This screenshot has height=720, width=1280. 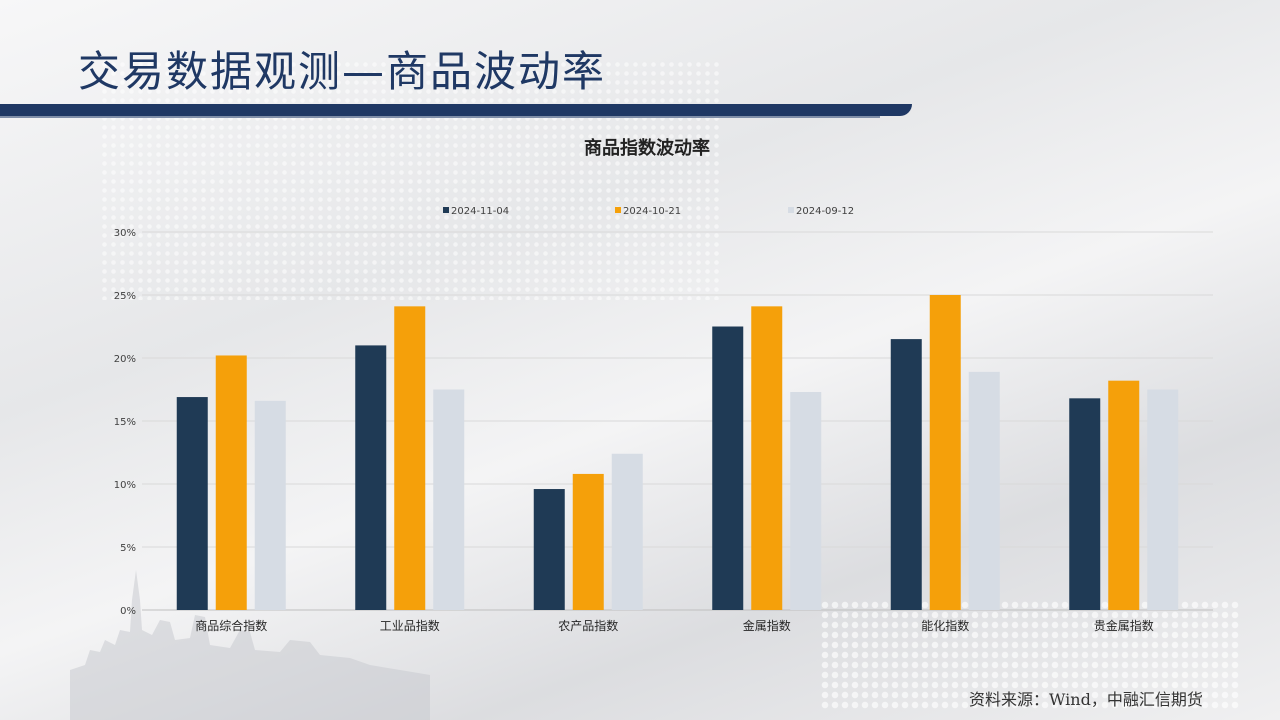 What do you see at coordinates (125, 233) in the screenshot?
I see `y-tick-label: 30%` at bounding box center [125, 233].